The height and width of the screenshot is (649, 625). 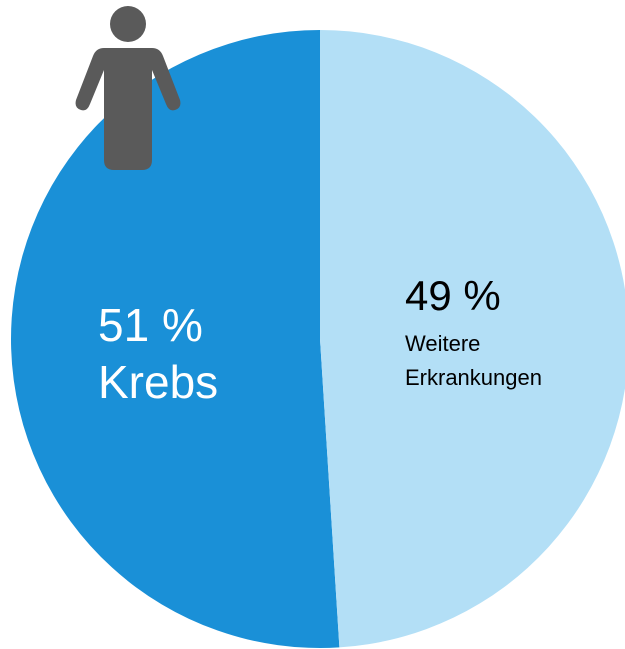 I want to click on person-icon, so click(x=128, y=88).